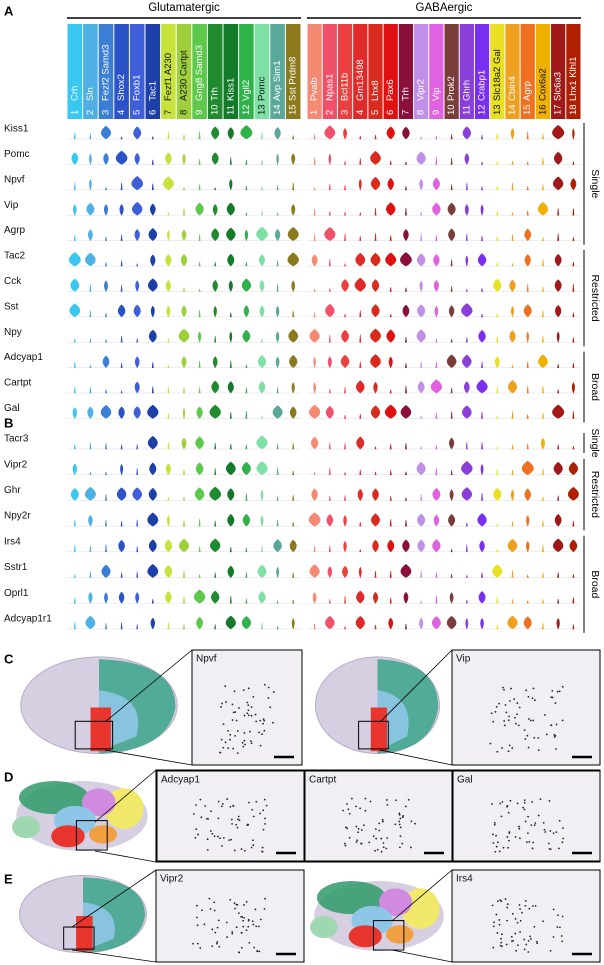 This screenshot has height=965, width=604. What do you see at coordinates (360, 80) in the screenshot?
I see `cluster-name: Gm13498` at bounding box center [360, 80].